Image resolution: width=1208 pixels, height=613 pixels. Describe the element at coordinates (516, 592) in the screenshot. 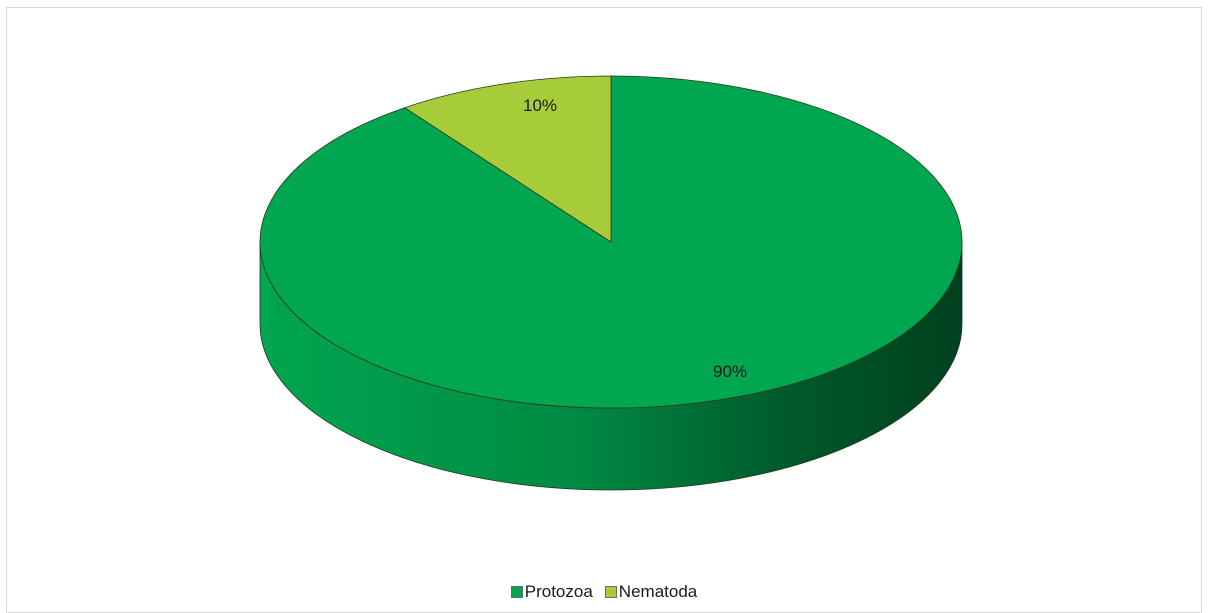

I see `legend-swatch-protozoa` at that location.